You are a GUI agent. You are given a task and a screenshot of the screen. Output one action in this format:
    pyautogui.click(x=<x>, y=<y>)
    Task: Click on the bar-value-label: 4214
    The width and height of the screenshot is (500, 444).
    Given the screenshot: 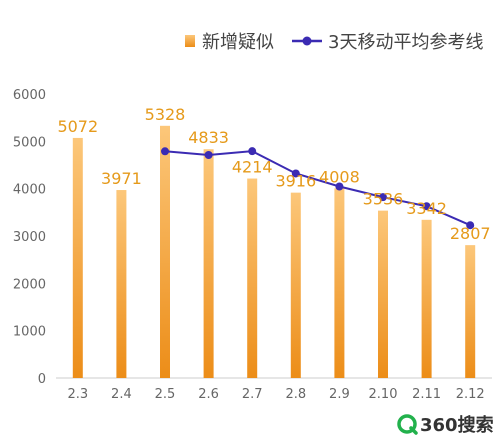 What is the action you would take?
    pyautogui.click(x=252, y=167)
    